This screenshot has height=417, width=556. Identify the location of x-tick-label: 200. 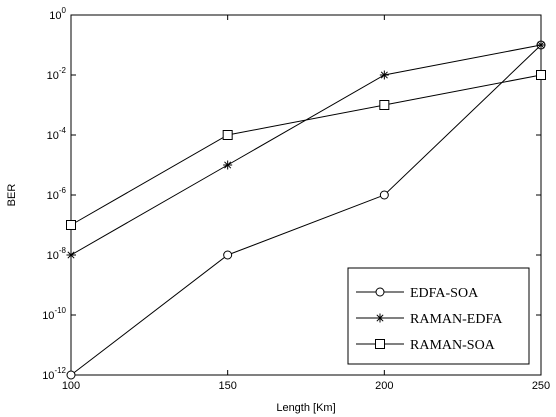
(384, 386).